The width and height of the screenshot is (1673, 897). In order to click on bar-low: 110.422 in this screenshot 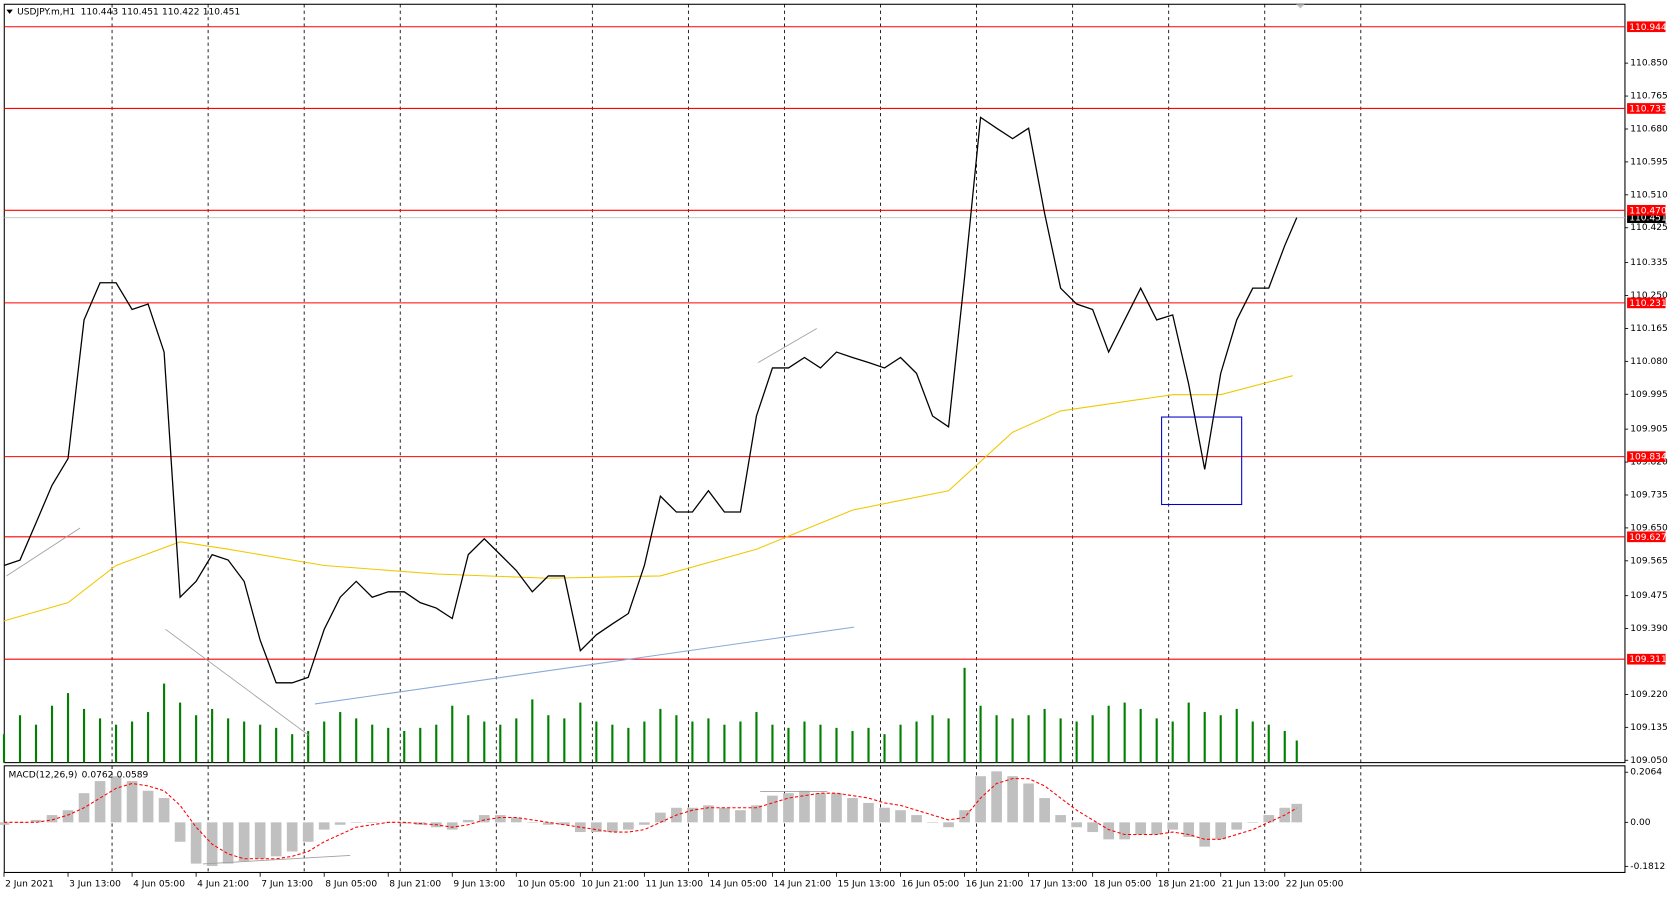, I will do `click(181, 12)`.